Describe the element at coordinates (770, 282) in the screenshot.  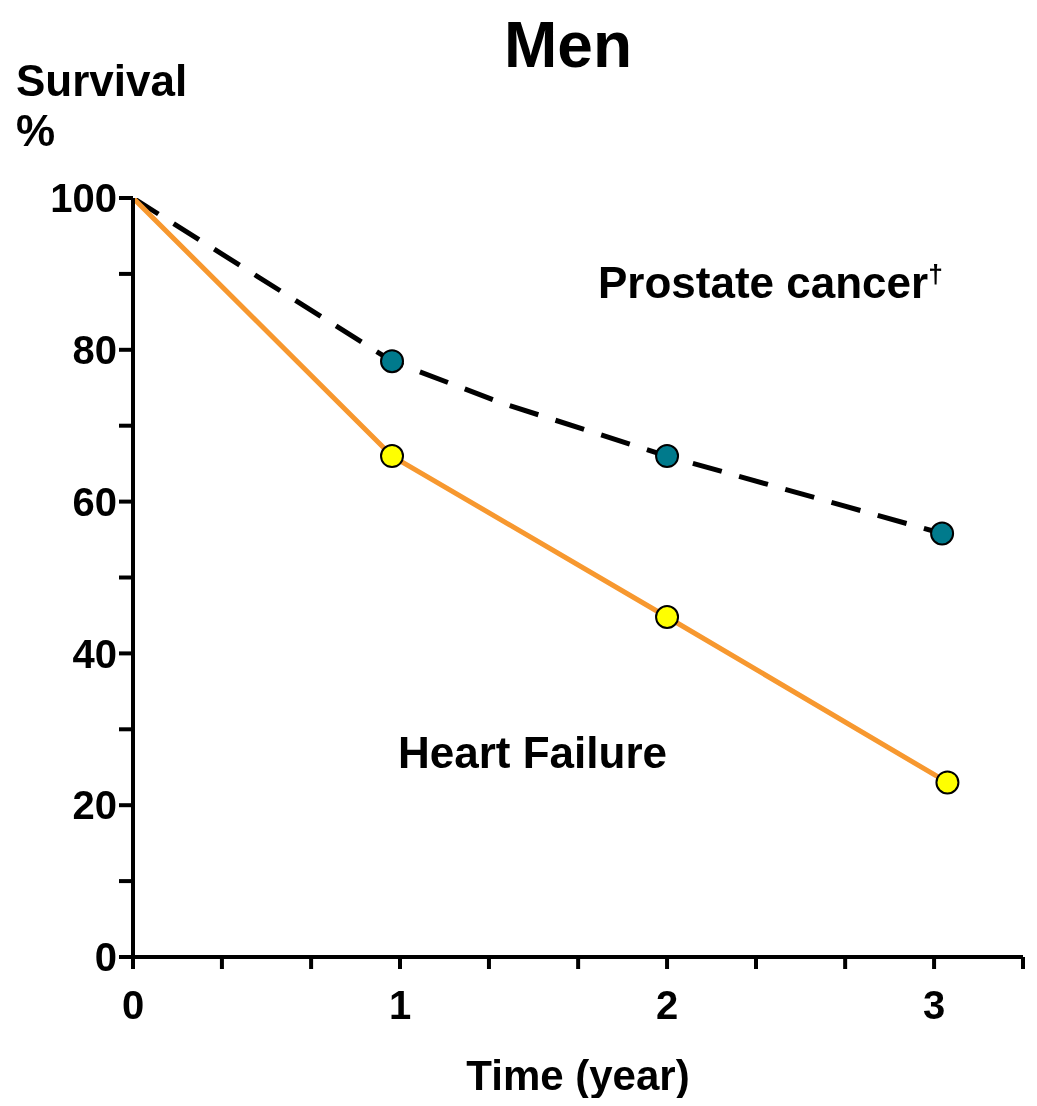
I see `text: Prostate cancer$^{†}$` at that location.